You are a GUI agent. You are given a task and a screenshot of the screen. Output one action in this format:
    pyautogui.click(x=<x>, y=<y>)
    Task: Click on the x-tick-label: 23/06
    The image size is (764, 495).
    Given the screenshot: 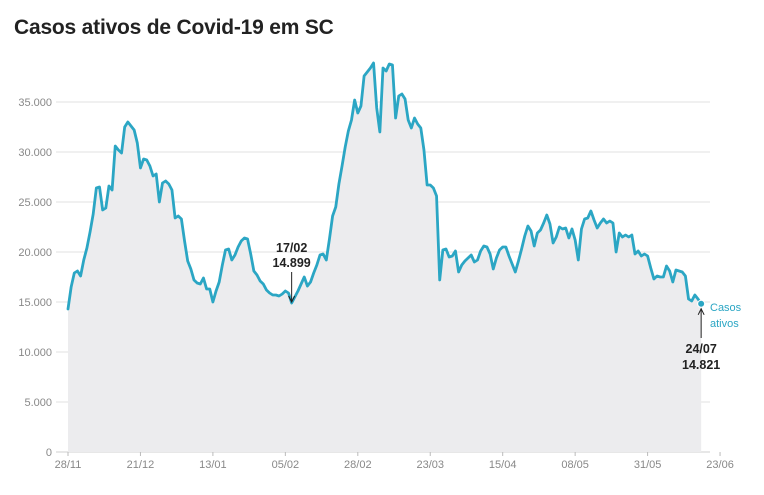 What is the action you would take?
    pyautogui.click(x=720, y=465)
    